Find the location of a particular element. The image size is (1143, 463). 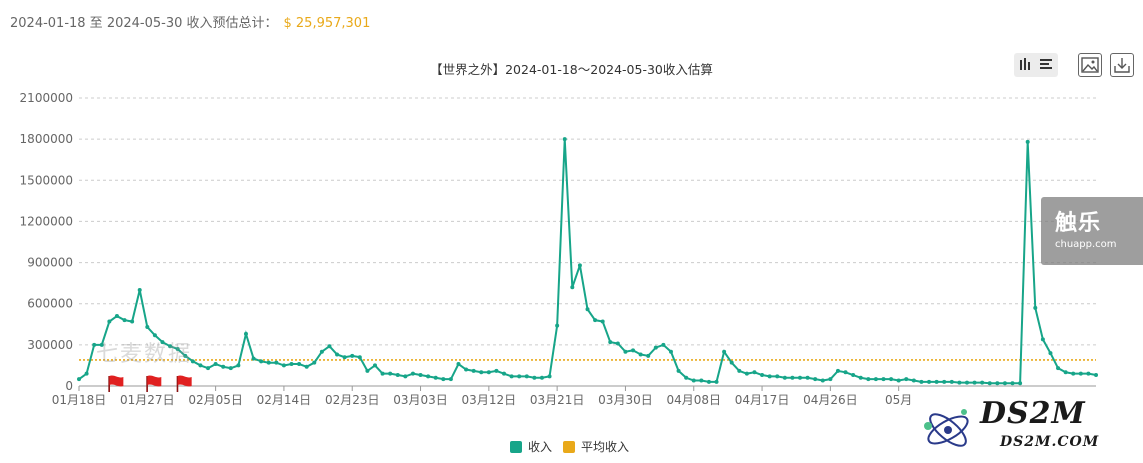

x-tick-label: 03月21日 is located at coordinates (557, 400).